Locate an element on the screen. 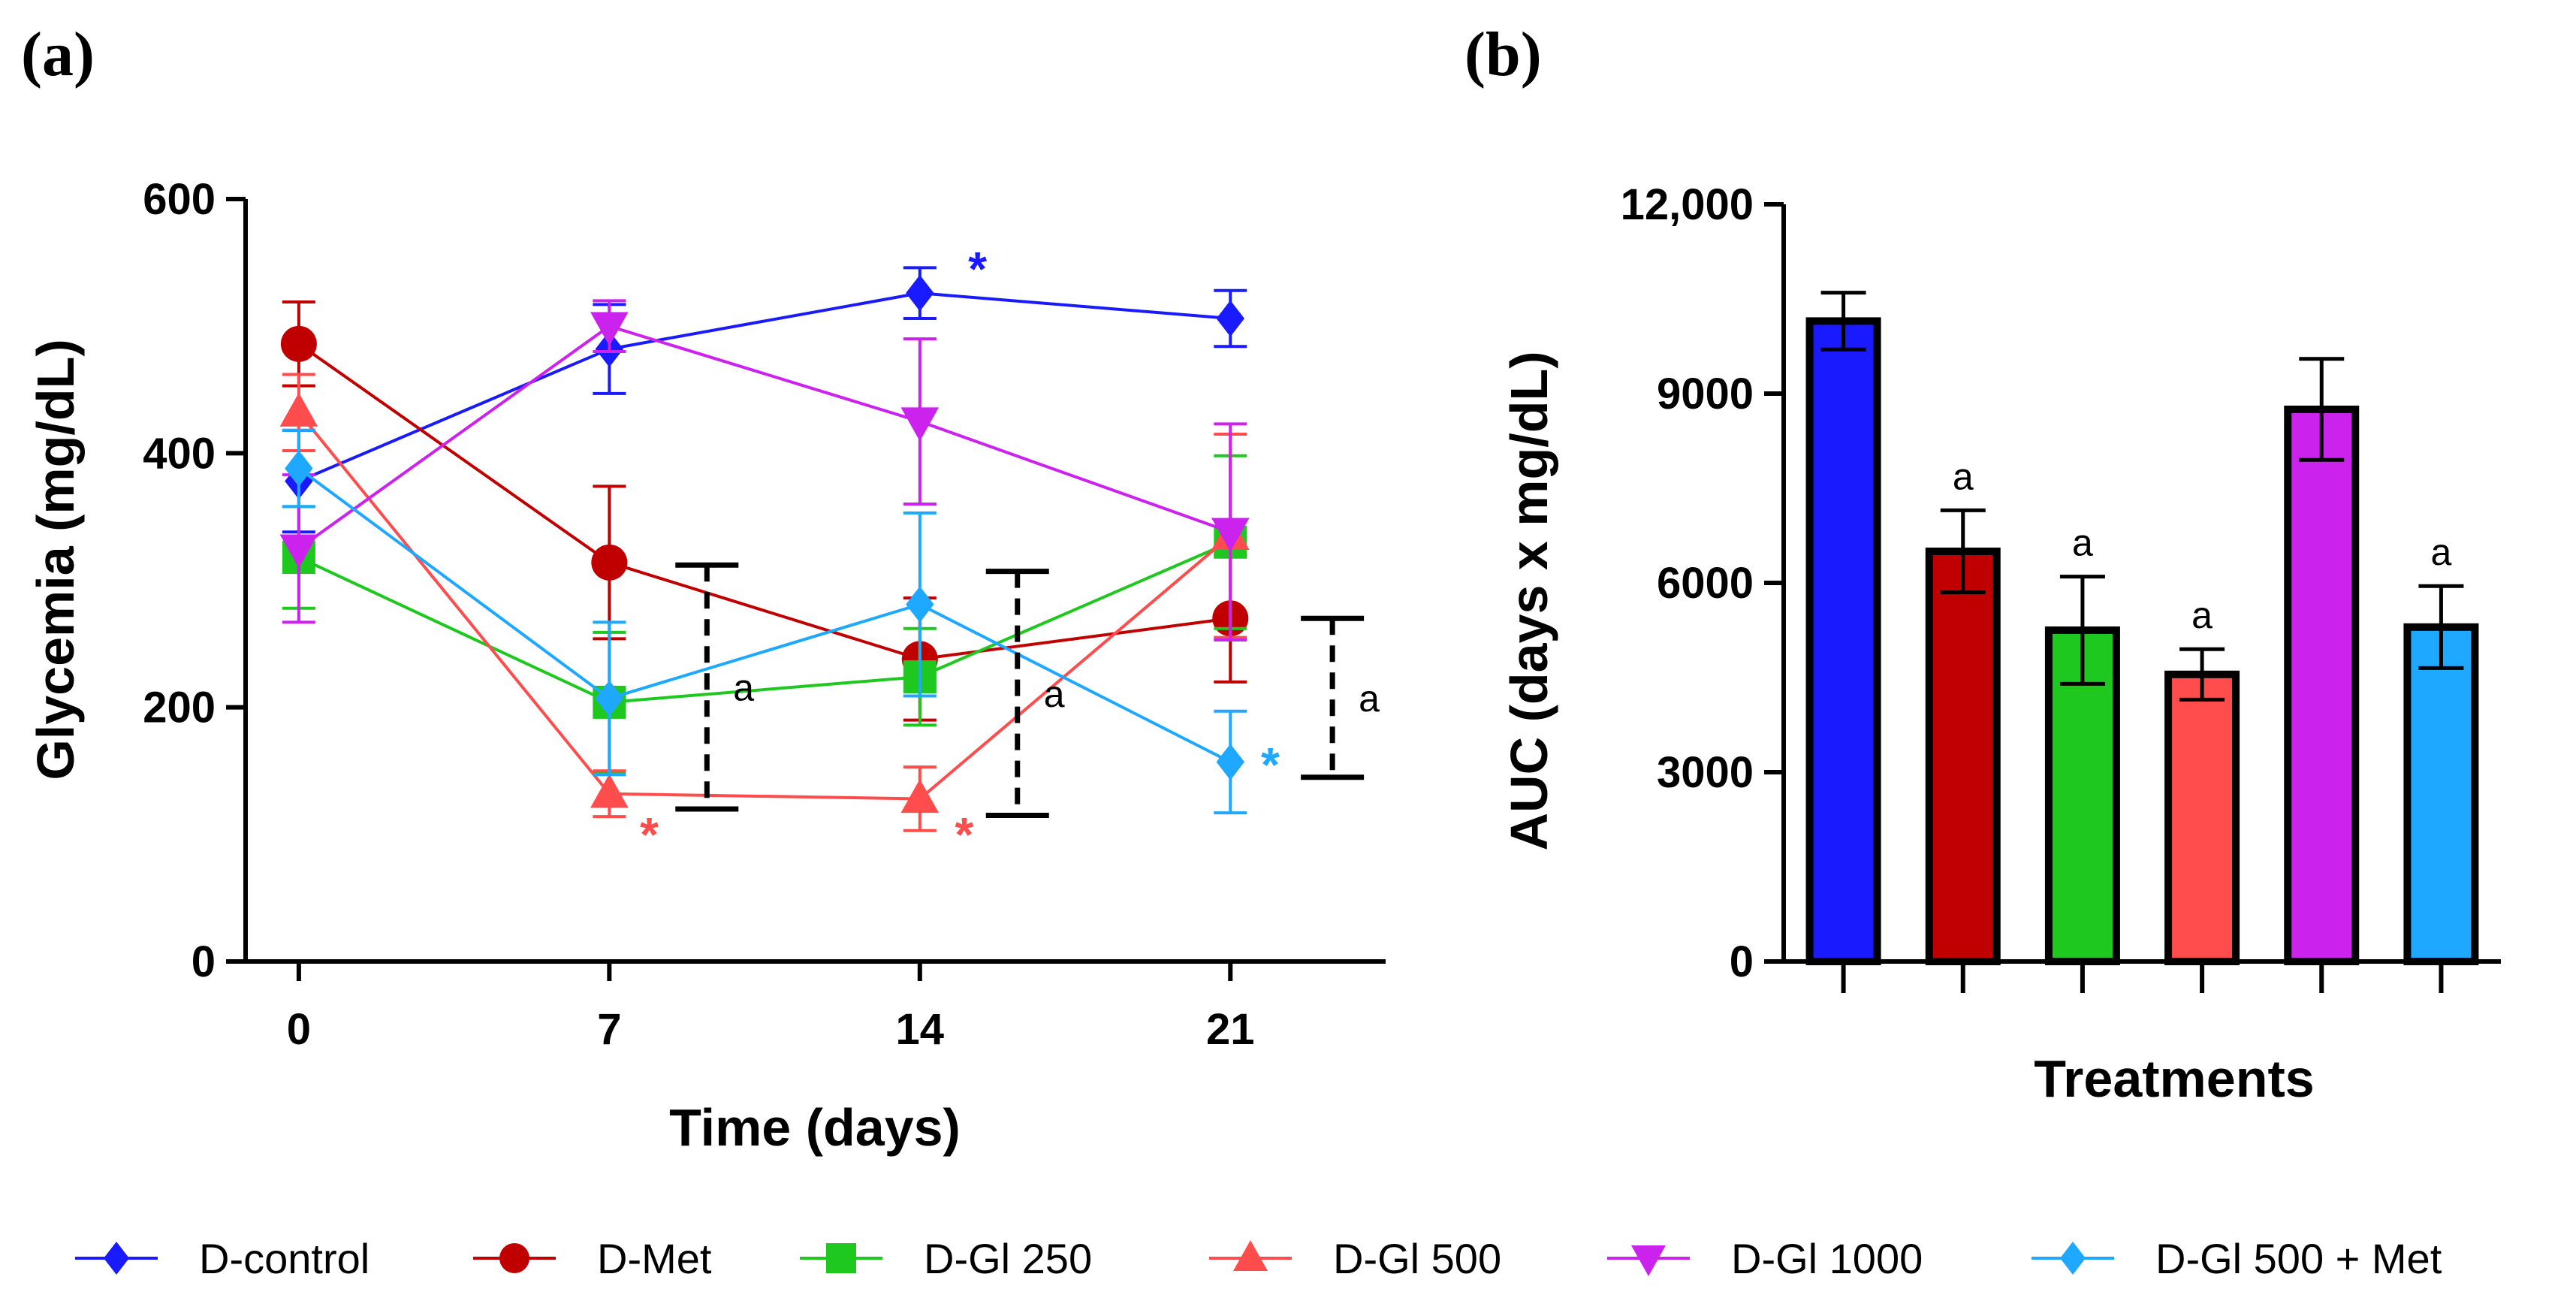 This screenshot has width=2576, height=1298. x-tick-label-a: 21 is located at coordinates (1230, 1029).